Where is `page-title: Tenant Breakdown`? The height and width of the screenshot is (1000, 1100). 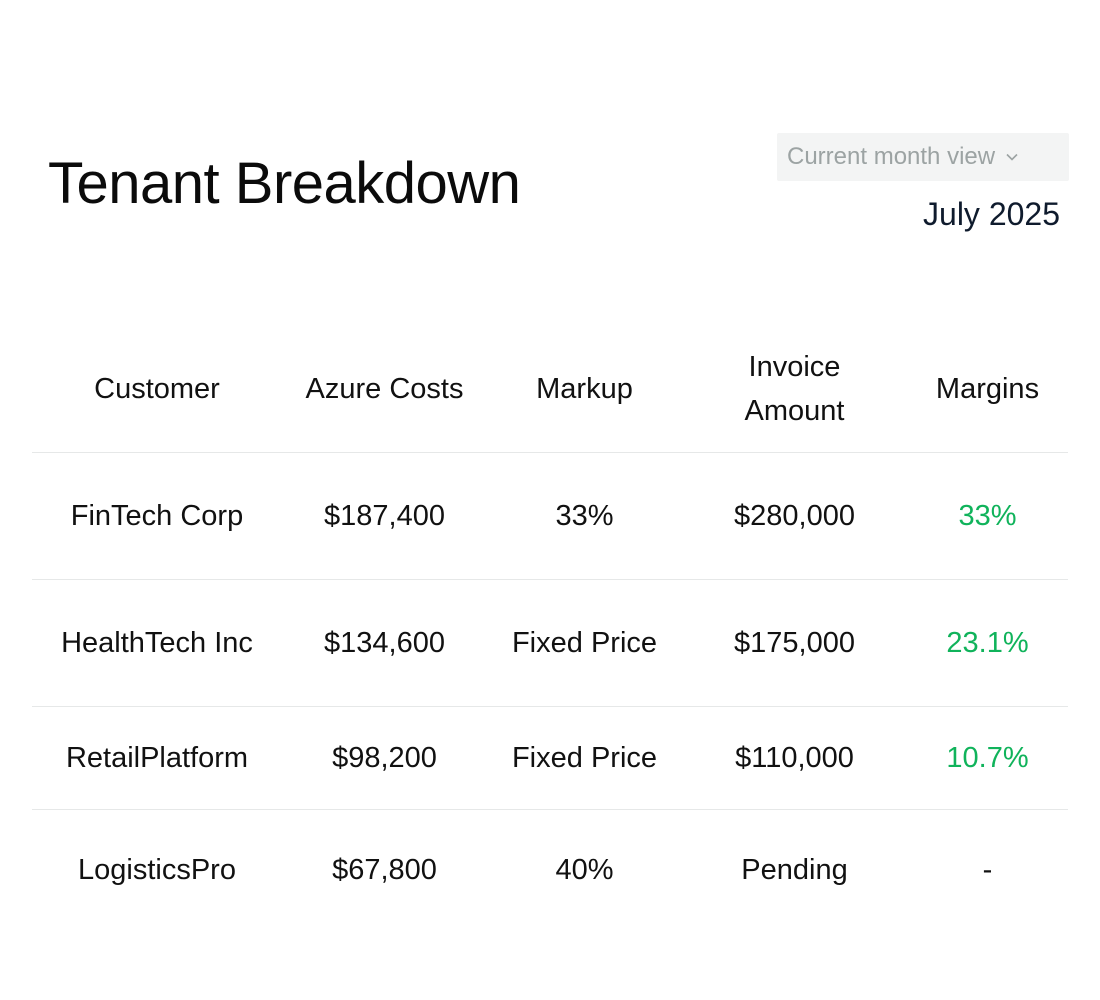
page-title: Tenant Breakdown is located at coordinates (284, 183).